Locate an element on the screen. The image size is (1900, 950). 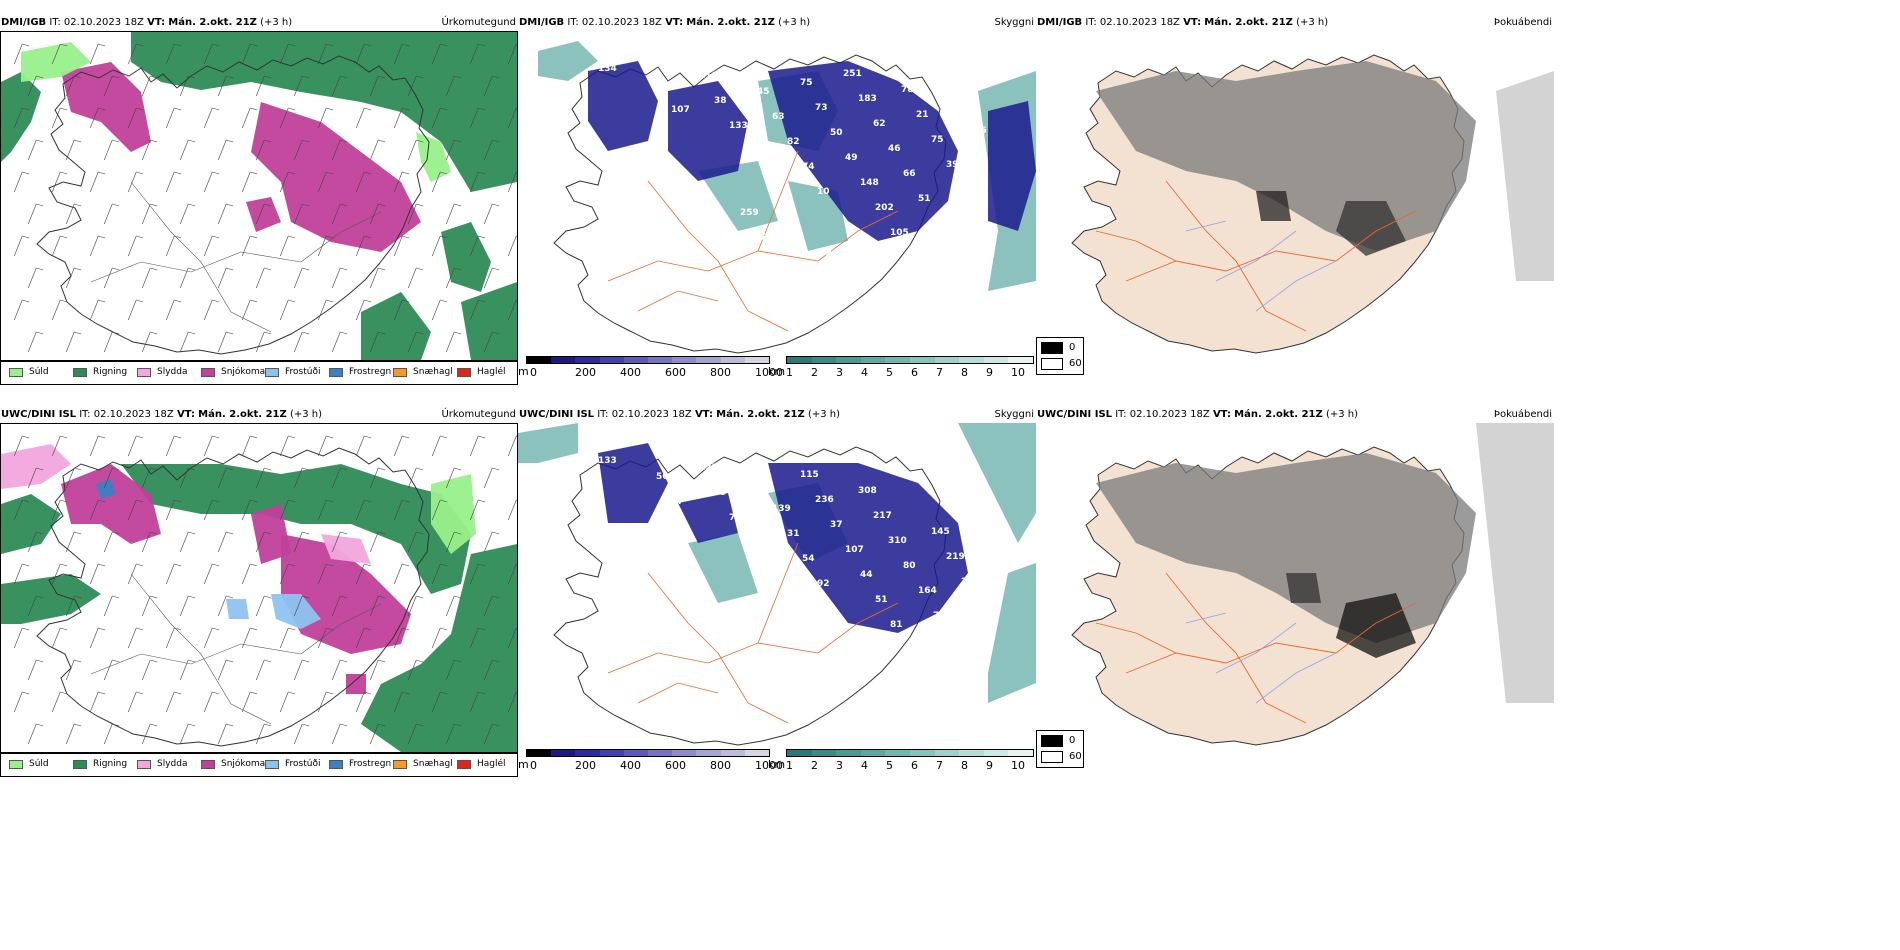
panel-title: Þokuábendi is located at coordinates (1522, 414).